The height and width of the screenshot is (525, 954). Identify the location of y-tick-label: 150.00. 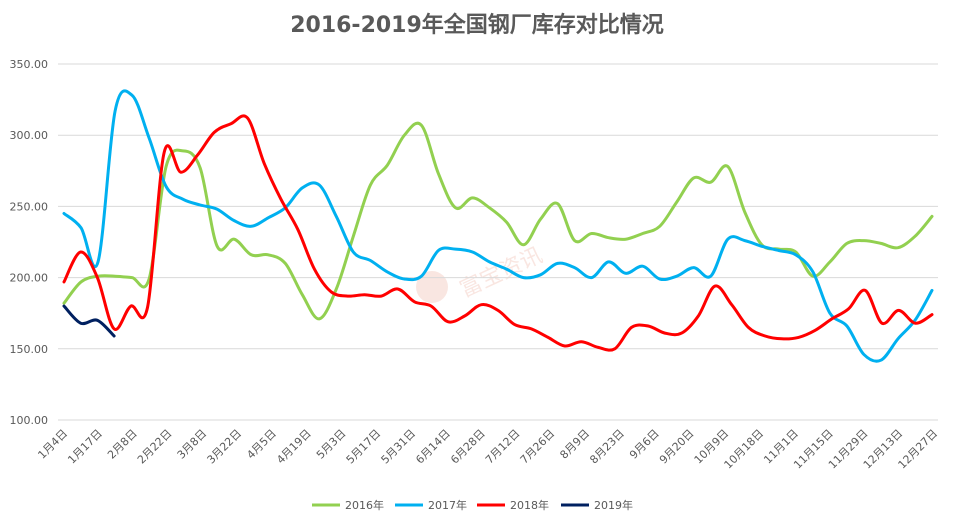
(29, 349).